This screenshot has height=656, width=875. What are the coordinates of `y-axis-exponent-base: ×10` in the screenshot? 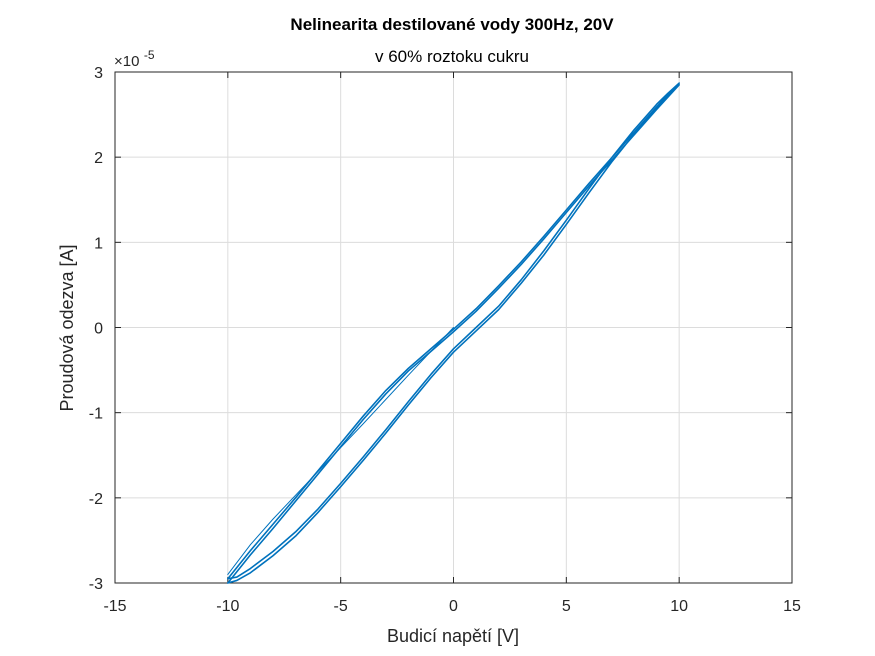 It's located at (126, 61).